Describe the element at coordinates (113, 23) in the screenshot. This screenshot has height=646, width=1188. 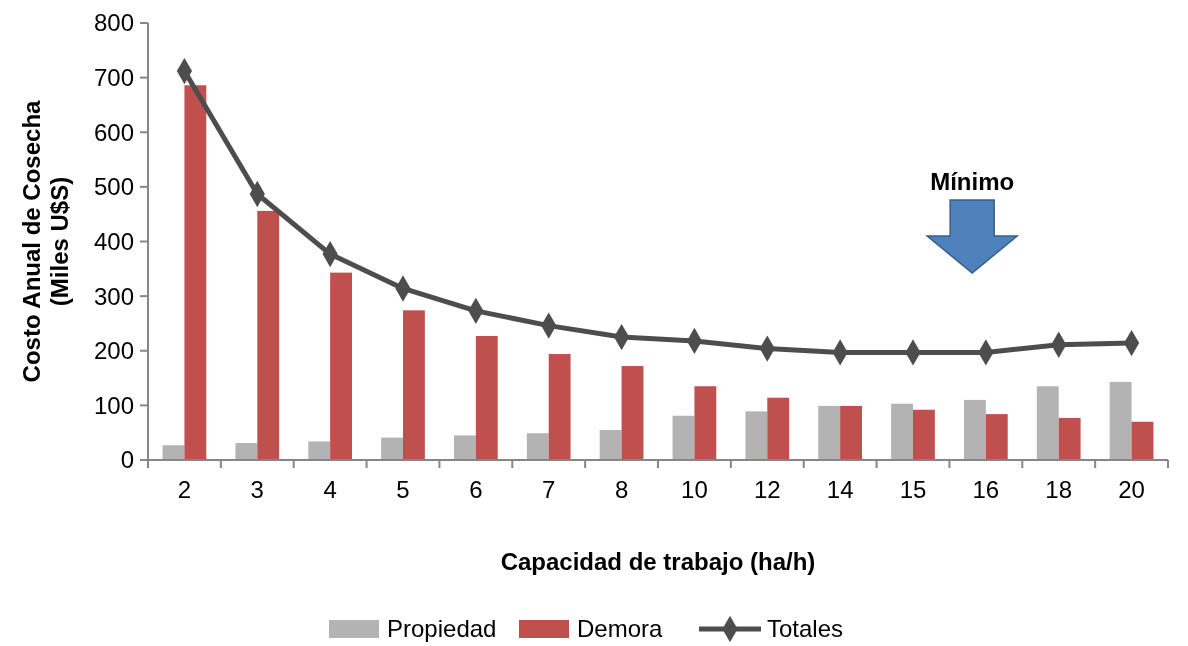
I see `y-tick-label: 800` at that location.